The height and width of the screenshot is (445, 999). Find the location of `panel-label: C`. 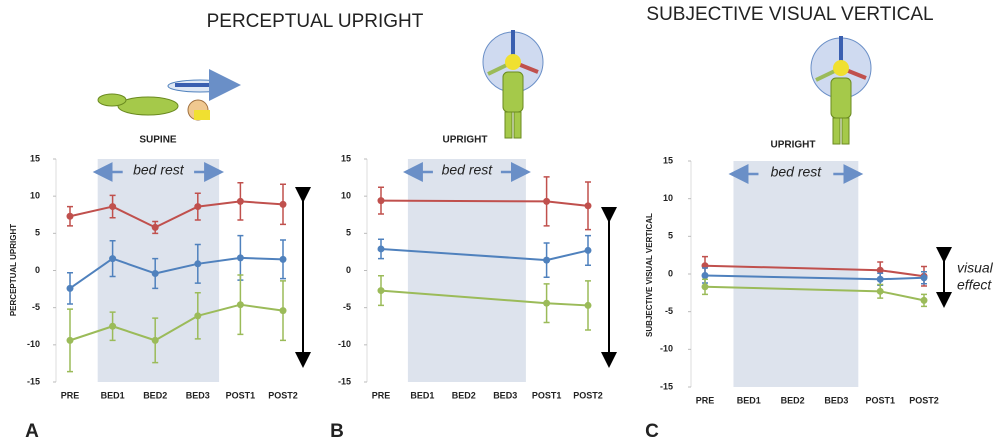

panel-label: C is located at coordinates (652, 431).